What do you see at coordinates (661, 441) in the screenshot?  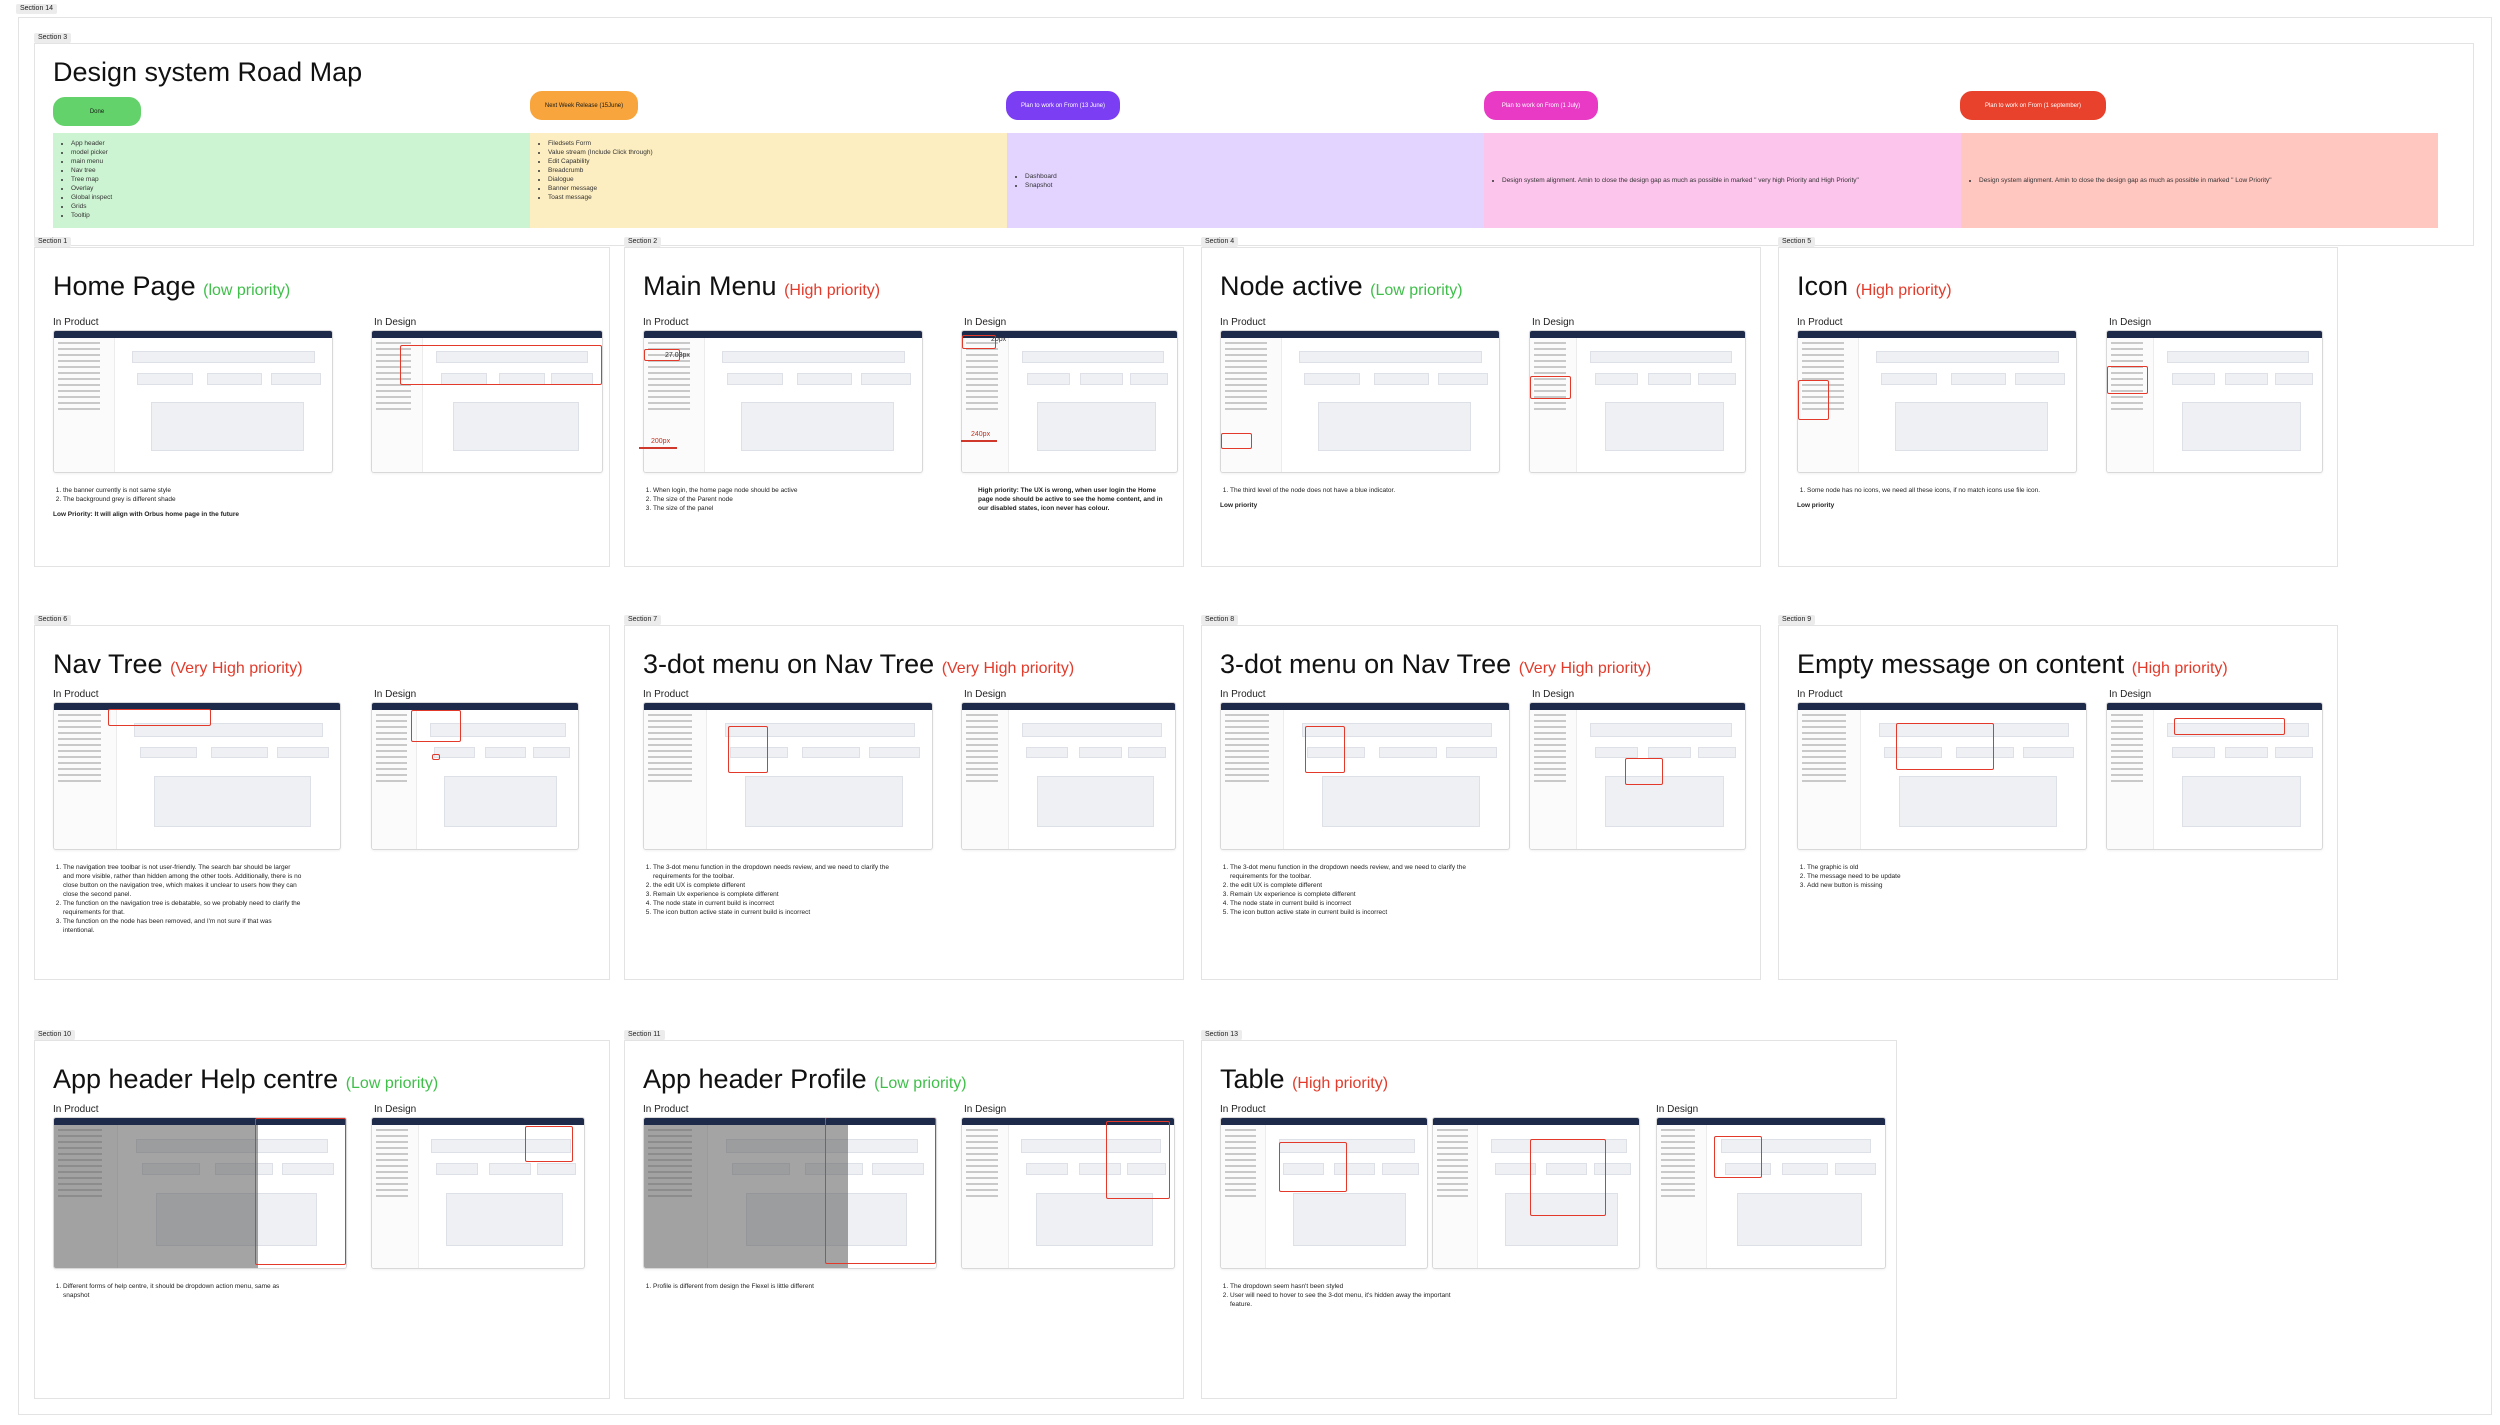 I see `dimension-label: 200px` at bounding box center [661, 441].